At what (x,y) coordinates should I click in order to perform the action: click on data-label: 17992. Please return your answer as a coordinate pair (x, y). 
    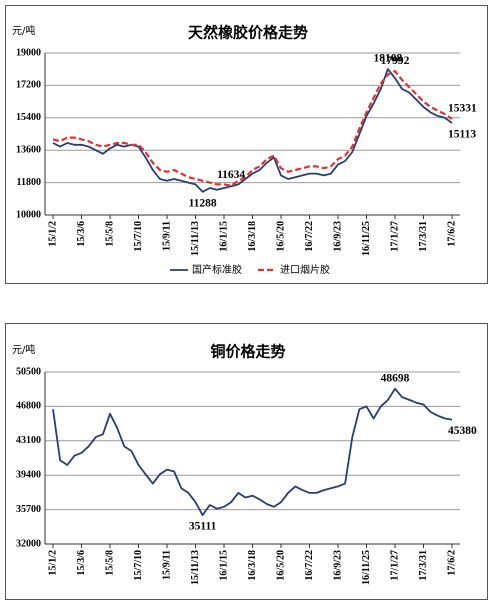
    Looking at the image, I should click on (395, 61).